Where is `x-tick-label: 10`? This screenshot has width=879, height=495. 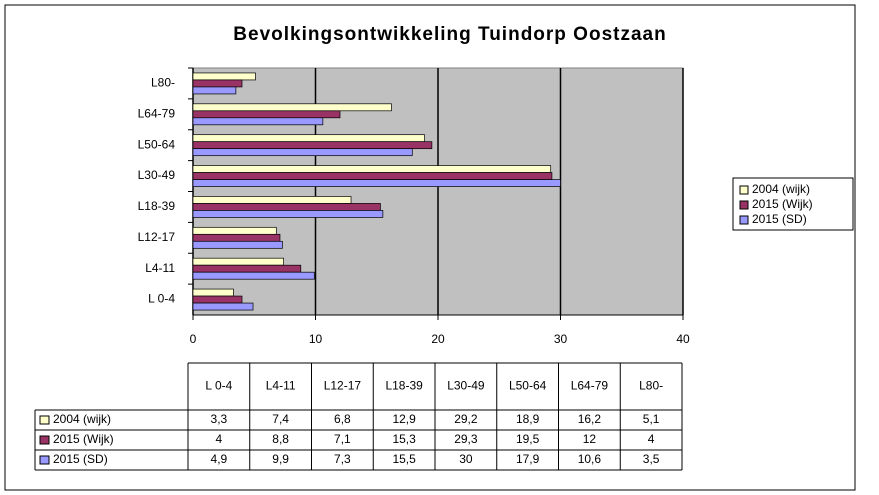 x-tick-label: 10 is located at coordinates (316, 339).